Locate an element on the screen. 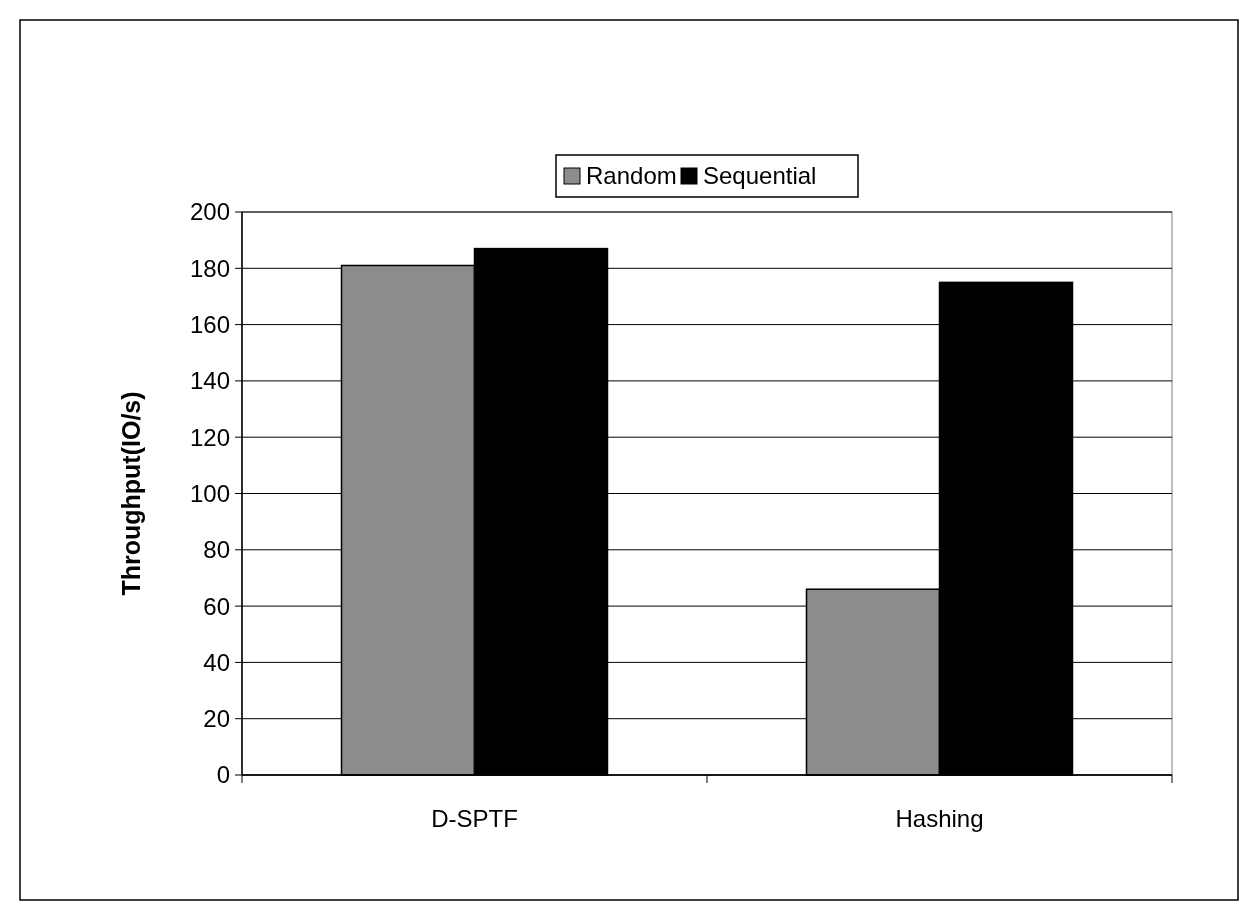 This screenshot has width=1258, height=920. y-tick-label: 180 is located at coordinates (209, 268).